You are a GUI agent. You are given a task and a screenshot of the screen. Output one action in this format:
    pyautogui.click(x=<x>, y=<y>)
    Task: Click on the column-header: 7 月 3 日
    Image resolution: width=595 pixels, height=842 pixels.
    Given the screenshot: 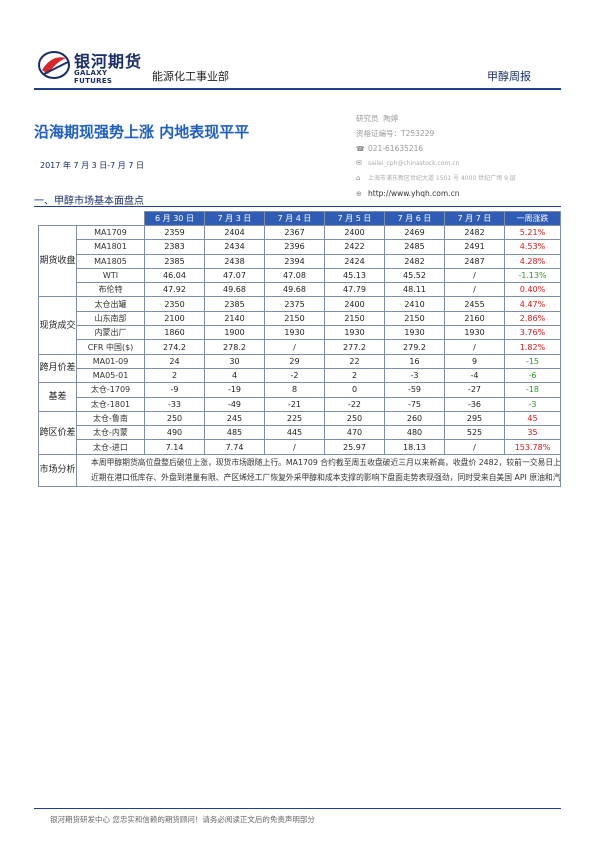 What is the action you would take?
    pyautogui.click(x=234, y=218)
    